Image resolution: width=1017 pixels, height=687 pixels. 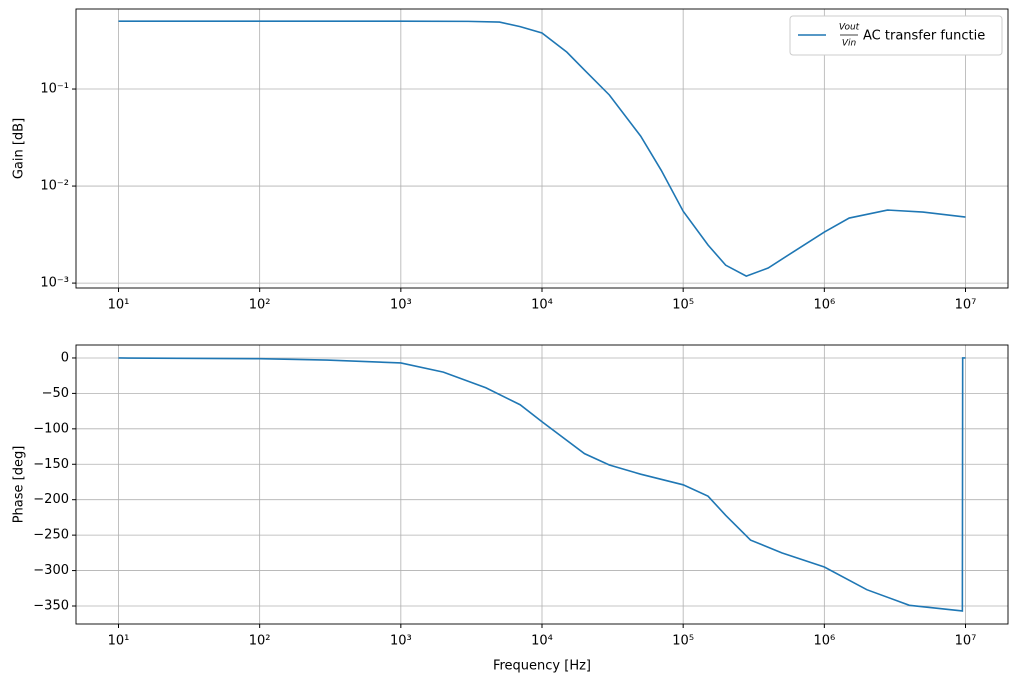 I want to click on y-tick-label: −250, so click(x=51, y=535).